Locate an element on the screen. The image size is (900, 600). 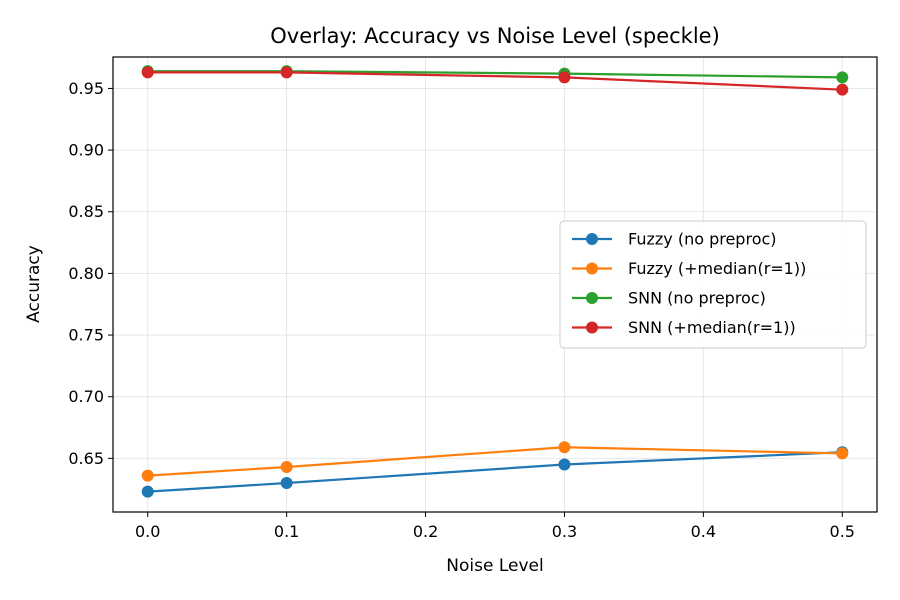
x-tick-label: 0.2 is located at coordinates (425, 531).